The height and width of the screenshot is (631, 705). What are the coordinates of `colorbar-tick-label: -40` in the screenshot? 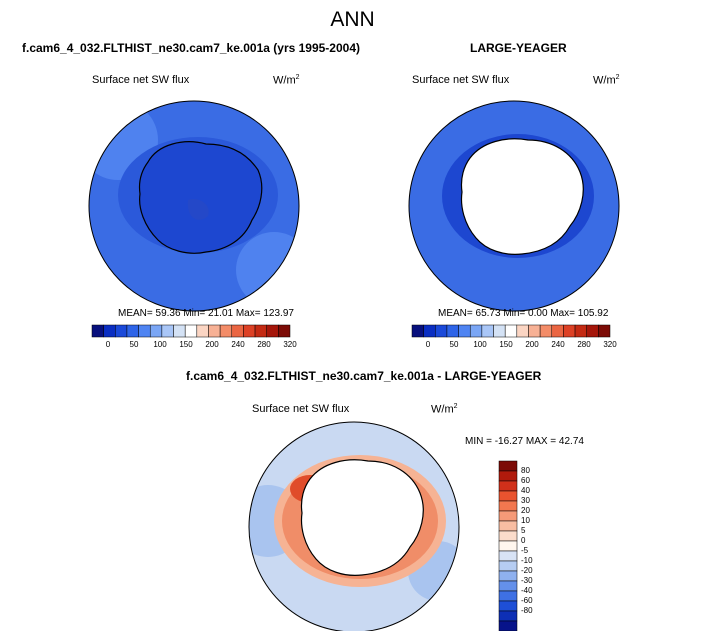 It's located at (527, 590).